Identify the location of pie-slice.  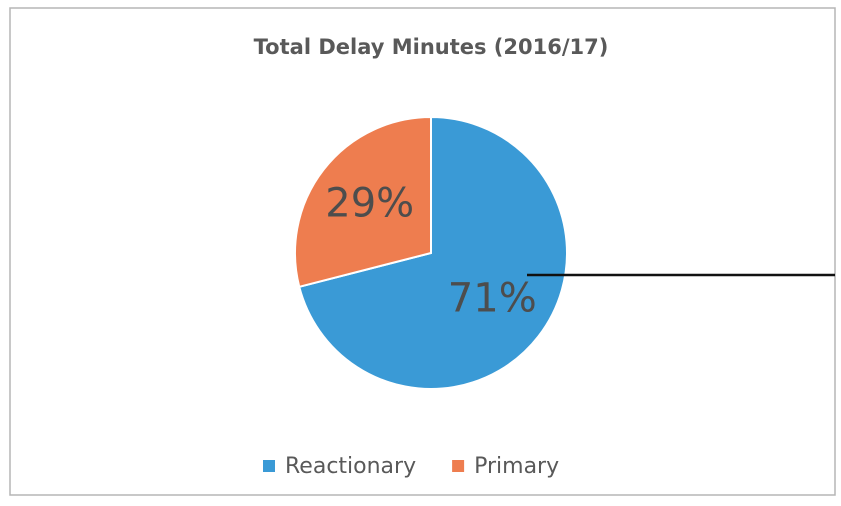
(363, 202).